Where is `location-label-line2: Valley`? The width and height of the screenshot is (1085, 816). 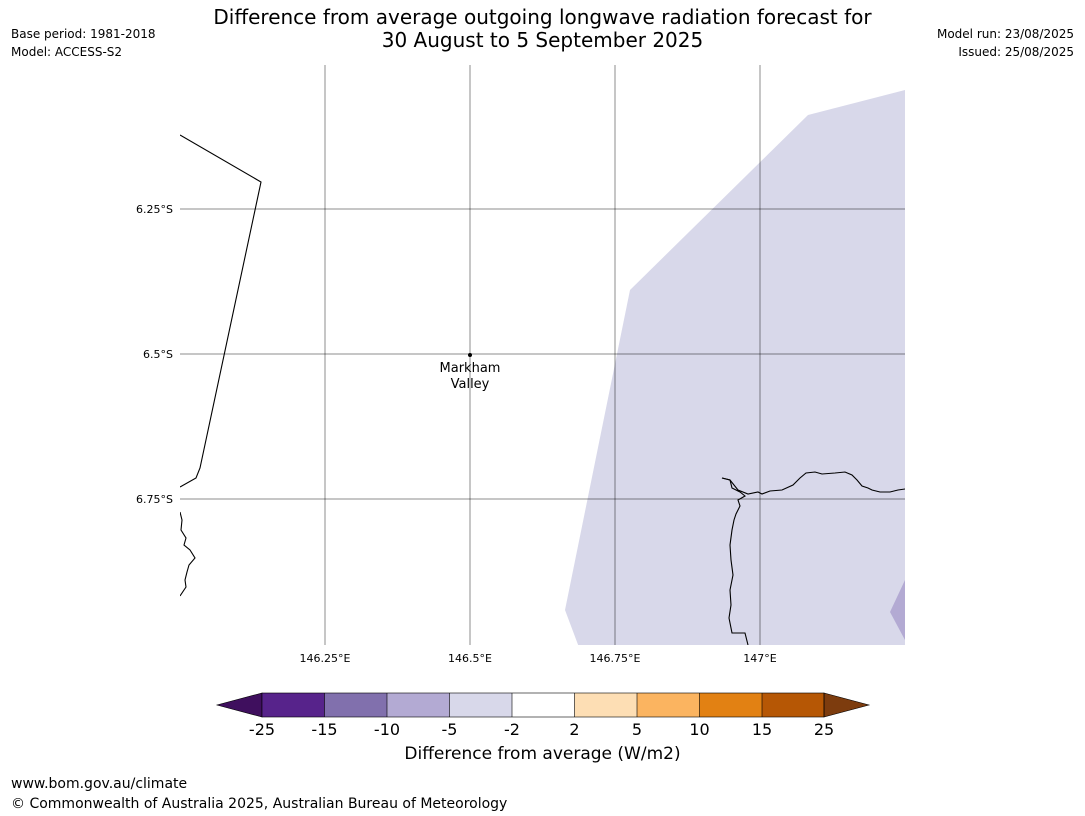
location-label-line2: Valley is located at coordinates (470, 384).